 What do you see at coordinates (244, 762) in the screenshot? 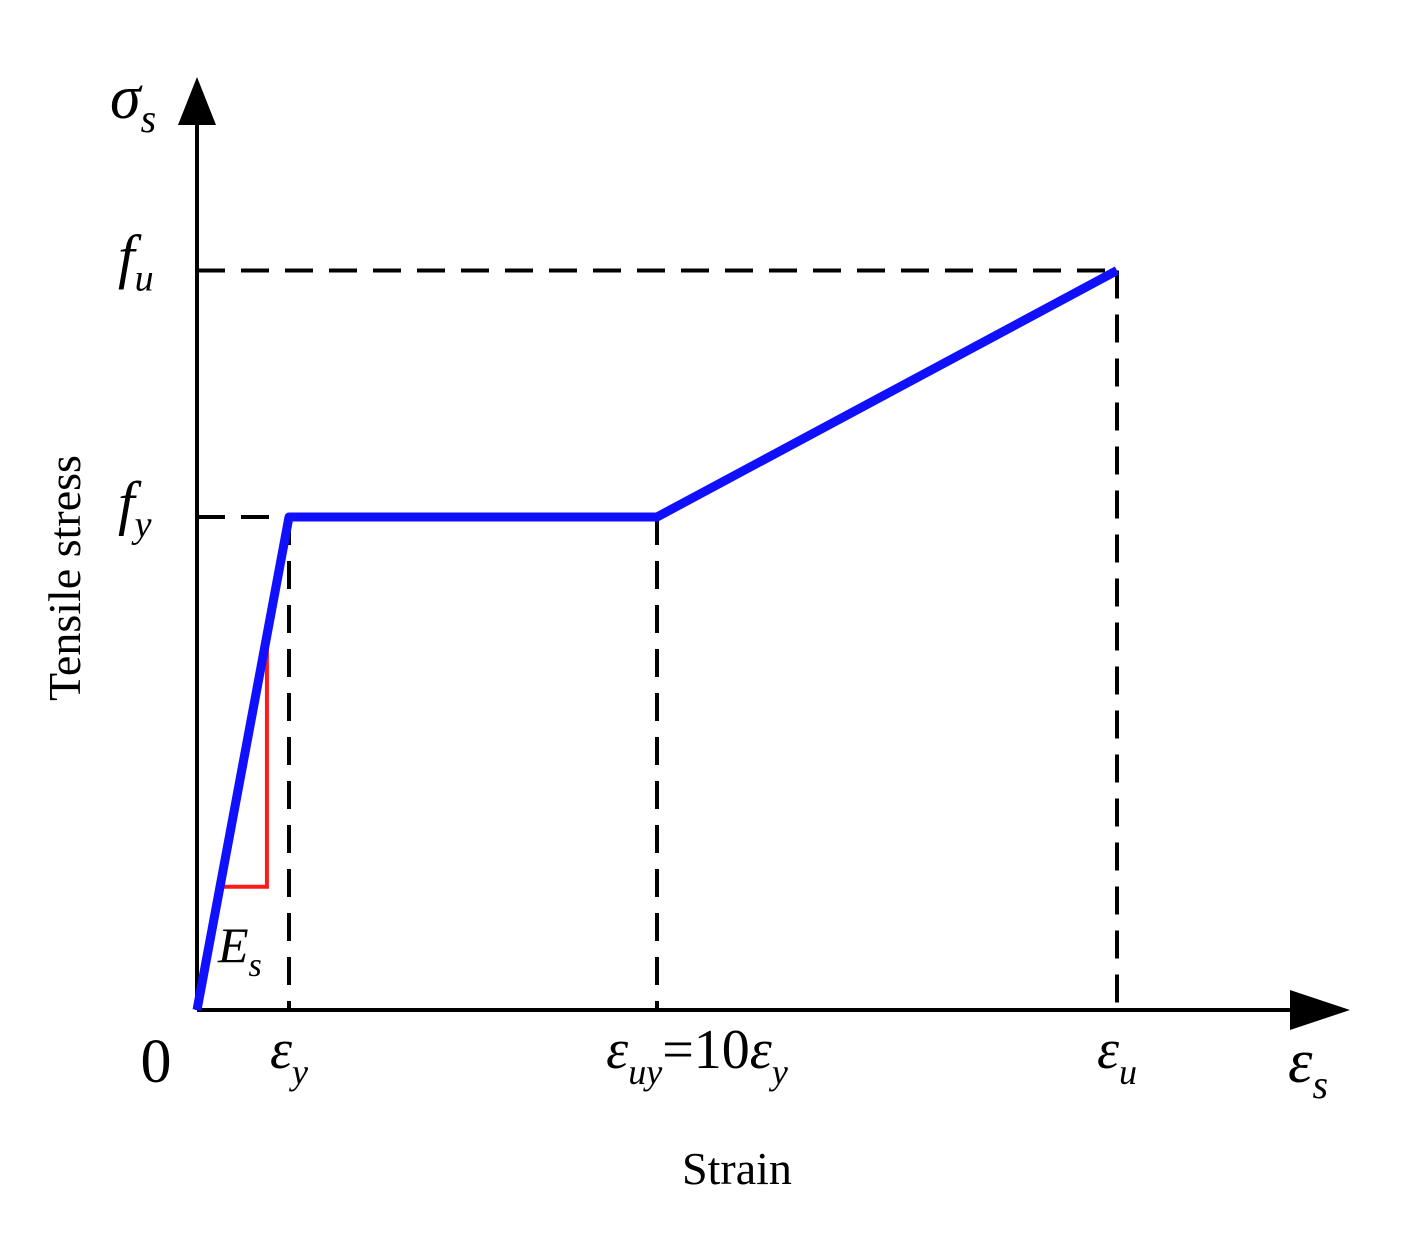
I see `modulus-slope-triangle` at bounding box center [244, 762].